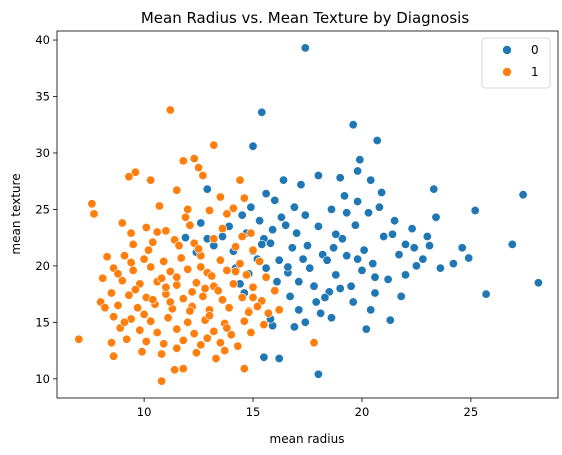 The width and height of the screenshot is (562, 455). I want to click on y-axis-ticks: 10 15 20 25 30 35 40, so click(46, 209).